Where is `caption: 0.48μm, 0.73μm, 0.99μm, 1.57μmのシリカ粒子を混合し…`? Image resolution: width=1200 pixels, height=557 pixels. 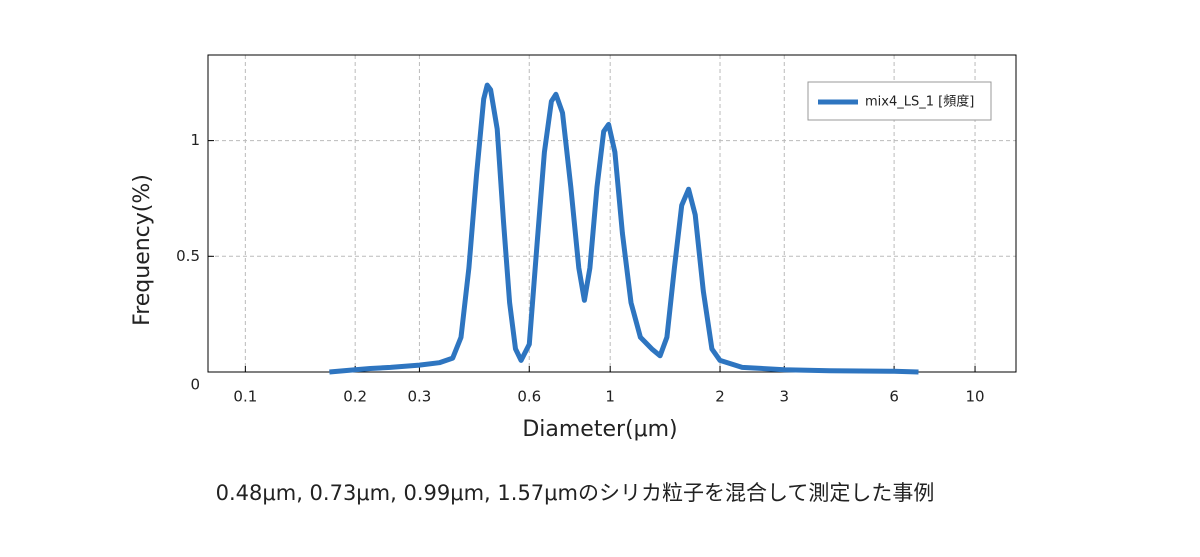
caption: 0.48μm, 0.73μm, 0.99μm, 1.57μmのシリカ粒子を混合し… is located at coordinates (575, 493).